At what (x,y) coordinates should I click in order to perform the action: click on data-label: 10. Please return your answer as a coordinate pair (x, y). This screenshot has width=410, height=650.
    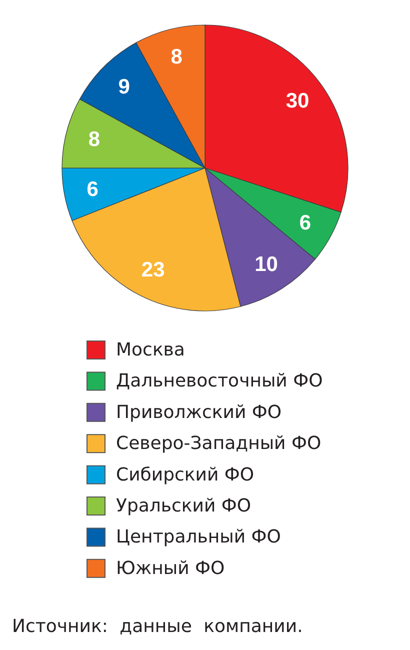
    Looking at the image, I should click on (266, 264).